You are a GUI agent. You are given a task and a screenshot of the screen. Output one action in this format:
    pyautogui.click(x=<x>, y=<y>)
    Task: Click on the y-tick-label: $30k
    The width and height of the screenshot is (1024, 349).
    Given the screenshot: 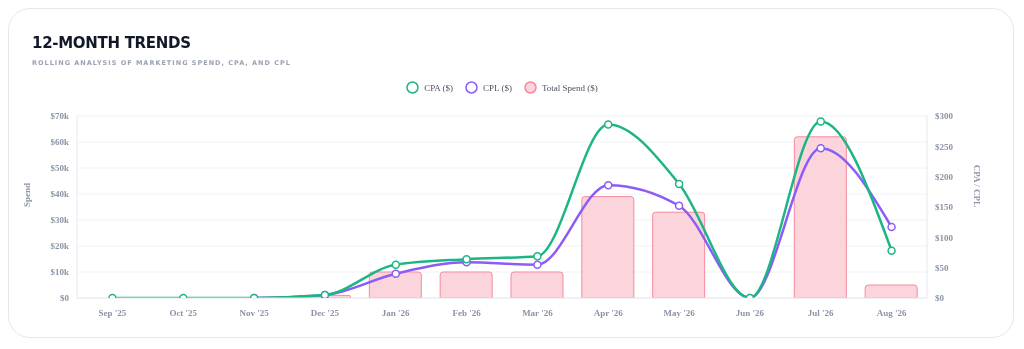 What is the action you would take?
    pyautogui.click(x=59, y=220)
    